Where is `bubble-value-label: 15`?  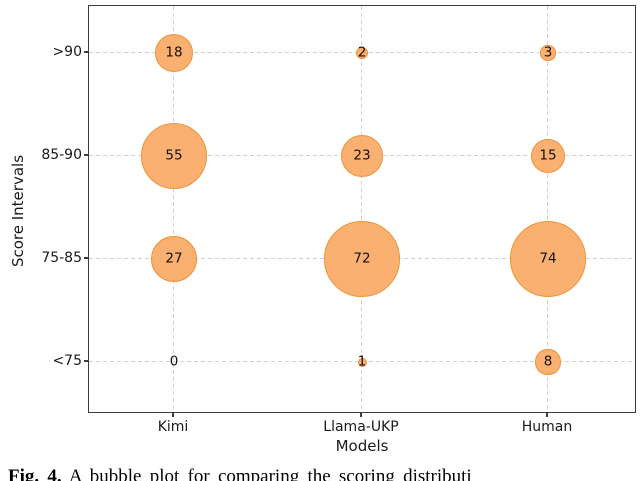 bubble-value-label: 15 is located at coordinates (548, 155).